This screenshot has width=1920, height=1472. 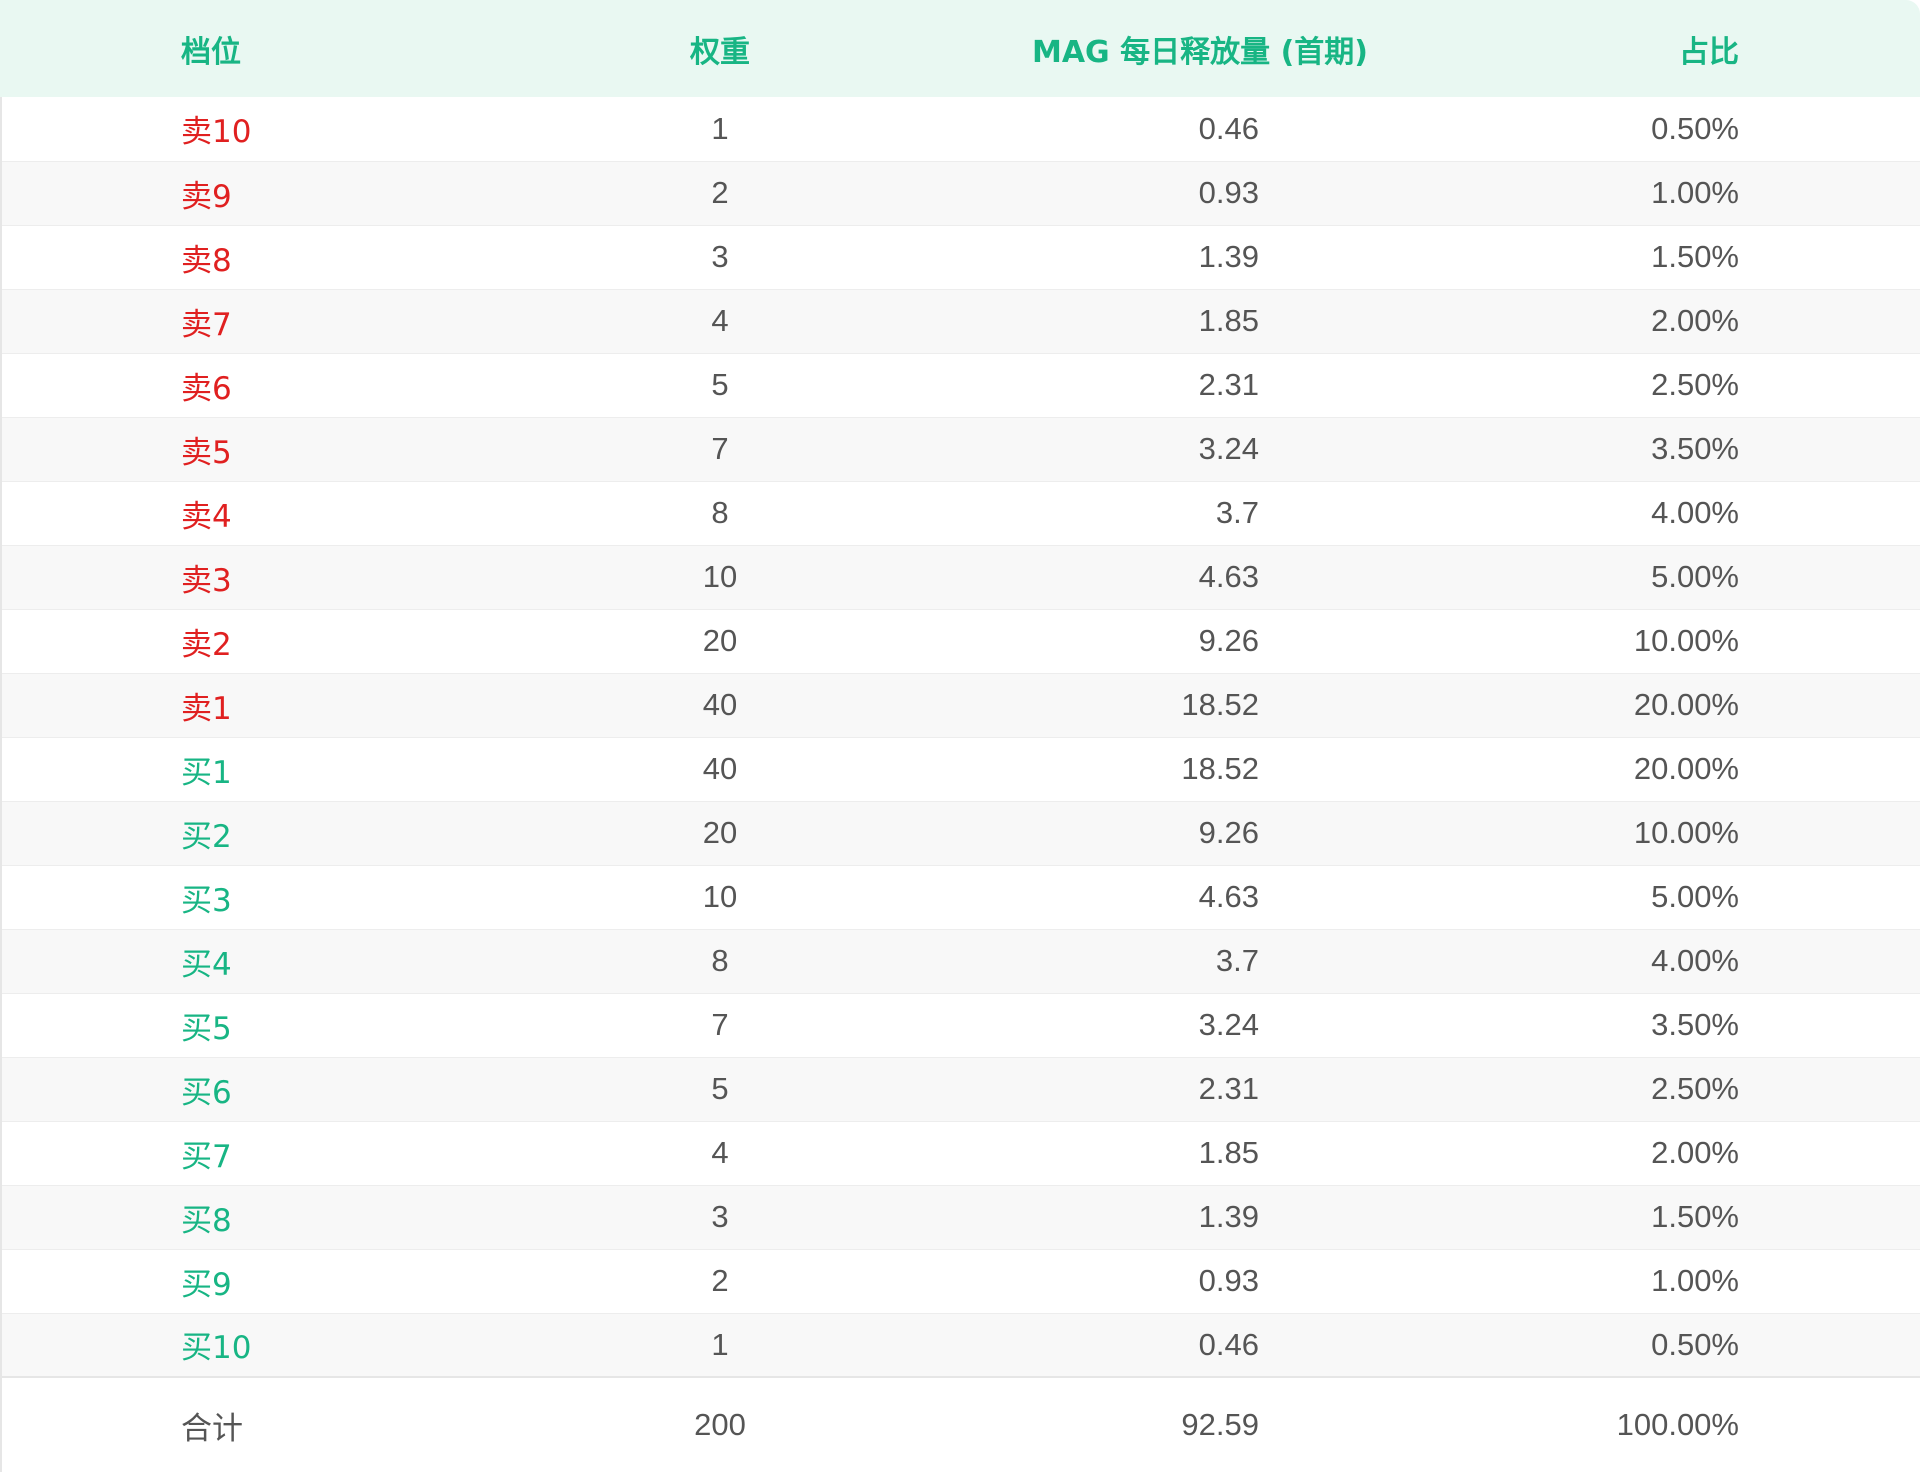 What do you see at coordinates (206, 1092) in the screenshot?
I see `level-cell: 买6` at bounding box center [206, 1092].